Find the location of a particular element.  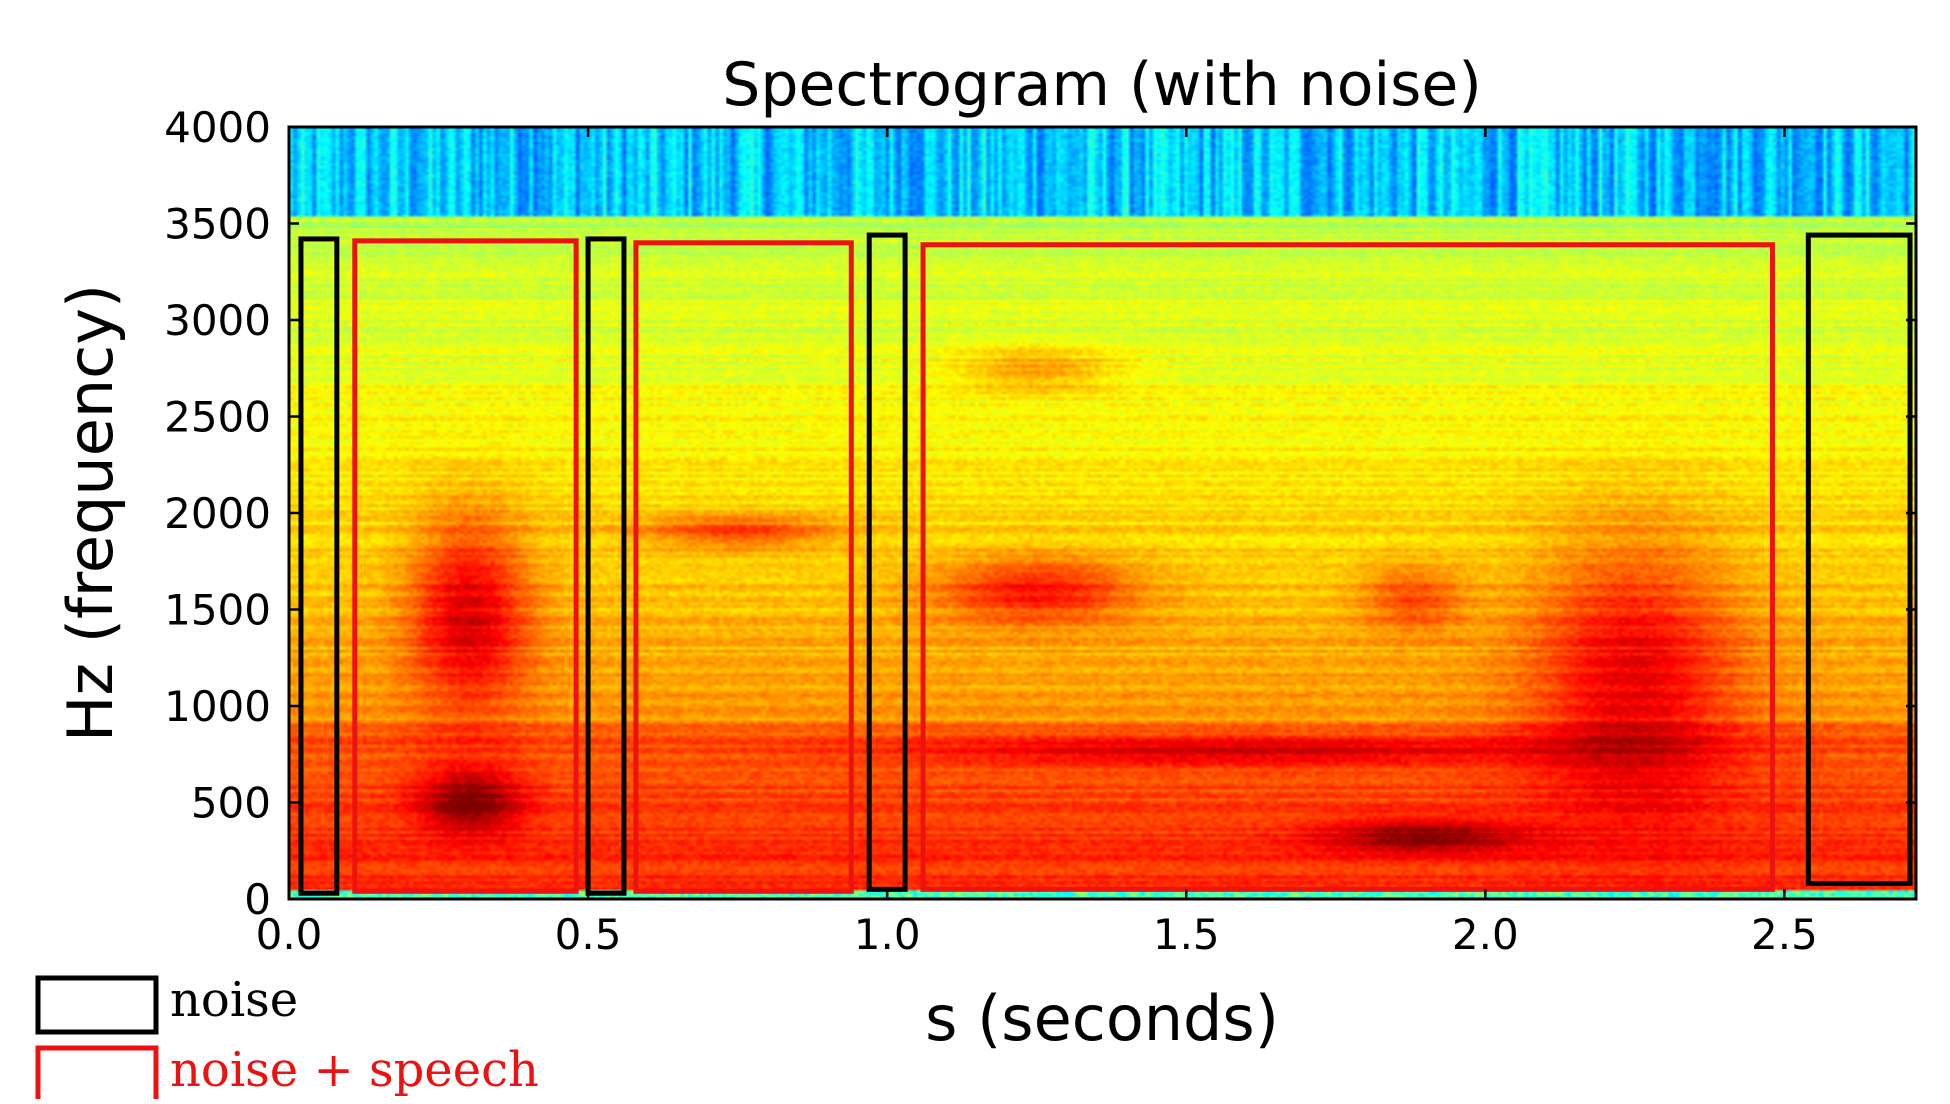

chart-title: Spectrogram (with noise) is located at coordinates (1101, 85).